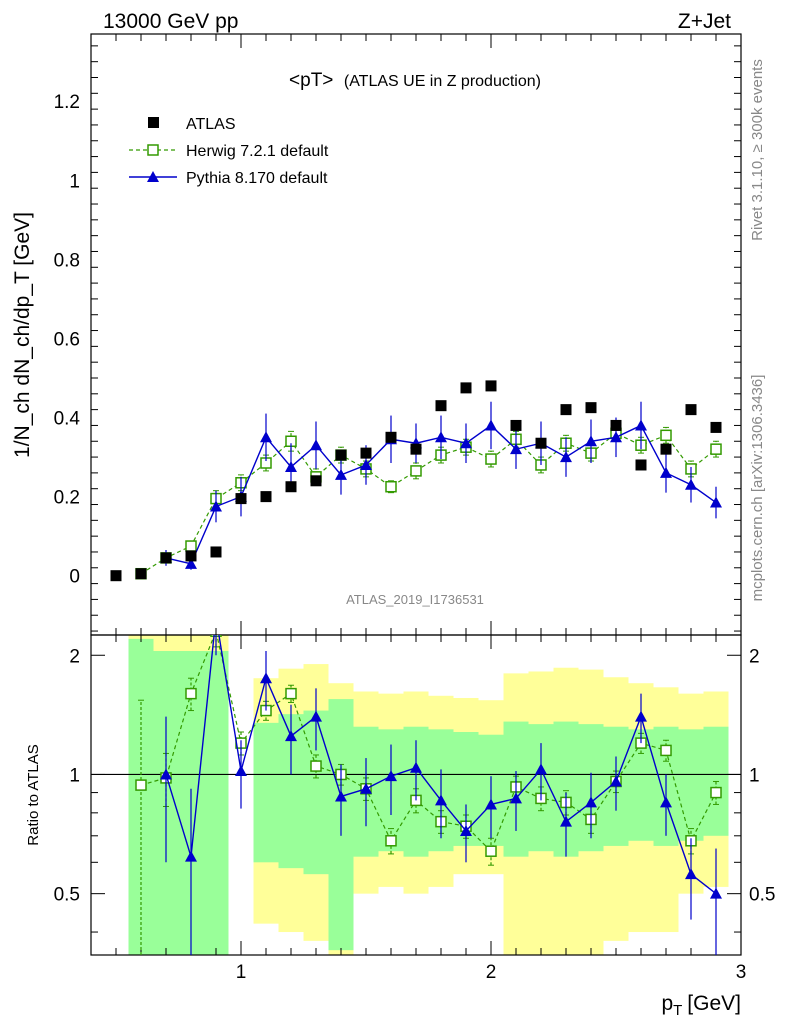 The width and height of the screenshot is (786, 1024). I want to click on main-y-axis-label-text: 1/N_ch dN_ch/dp_T [GeV], so click(22, 335).